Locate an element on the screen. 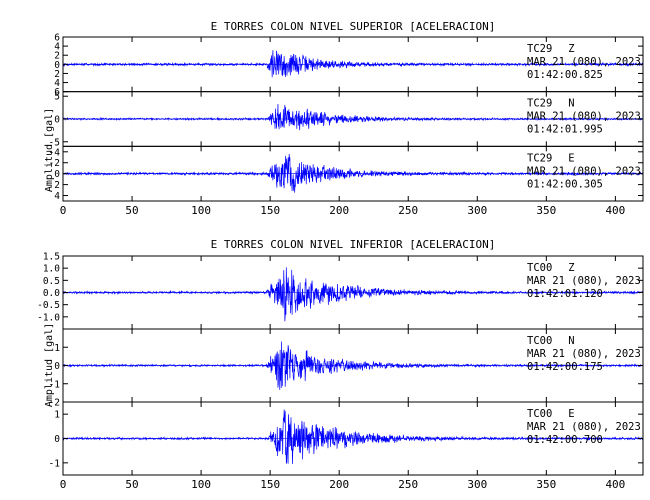  y-tick-label: -1.0 is located at coordinates (48, 317).